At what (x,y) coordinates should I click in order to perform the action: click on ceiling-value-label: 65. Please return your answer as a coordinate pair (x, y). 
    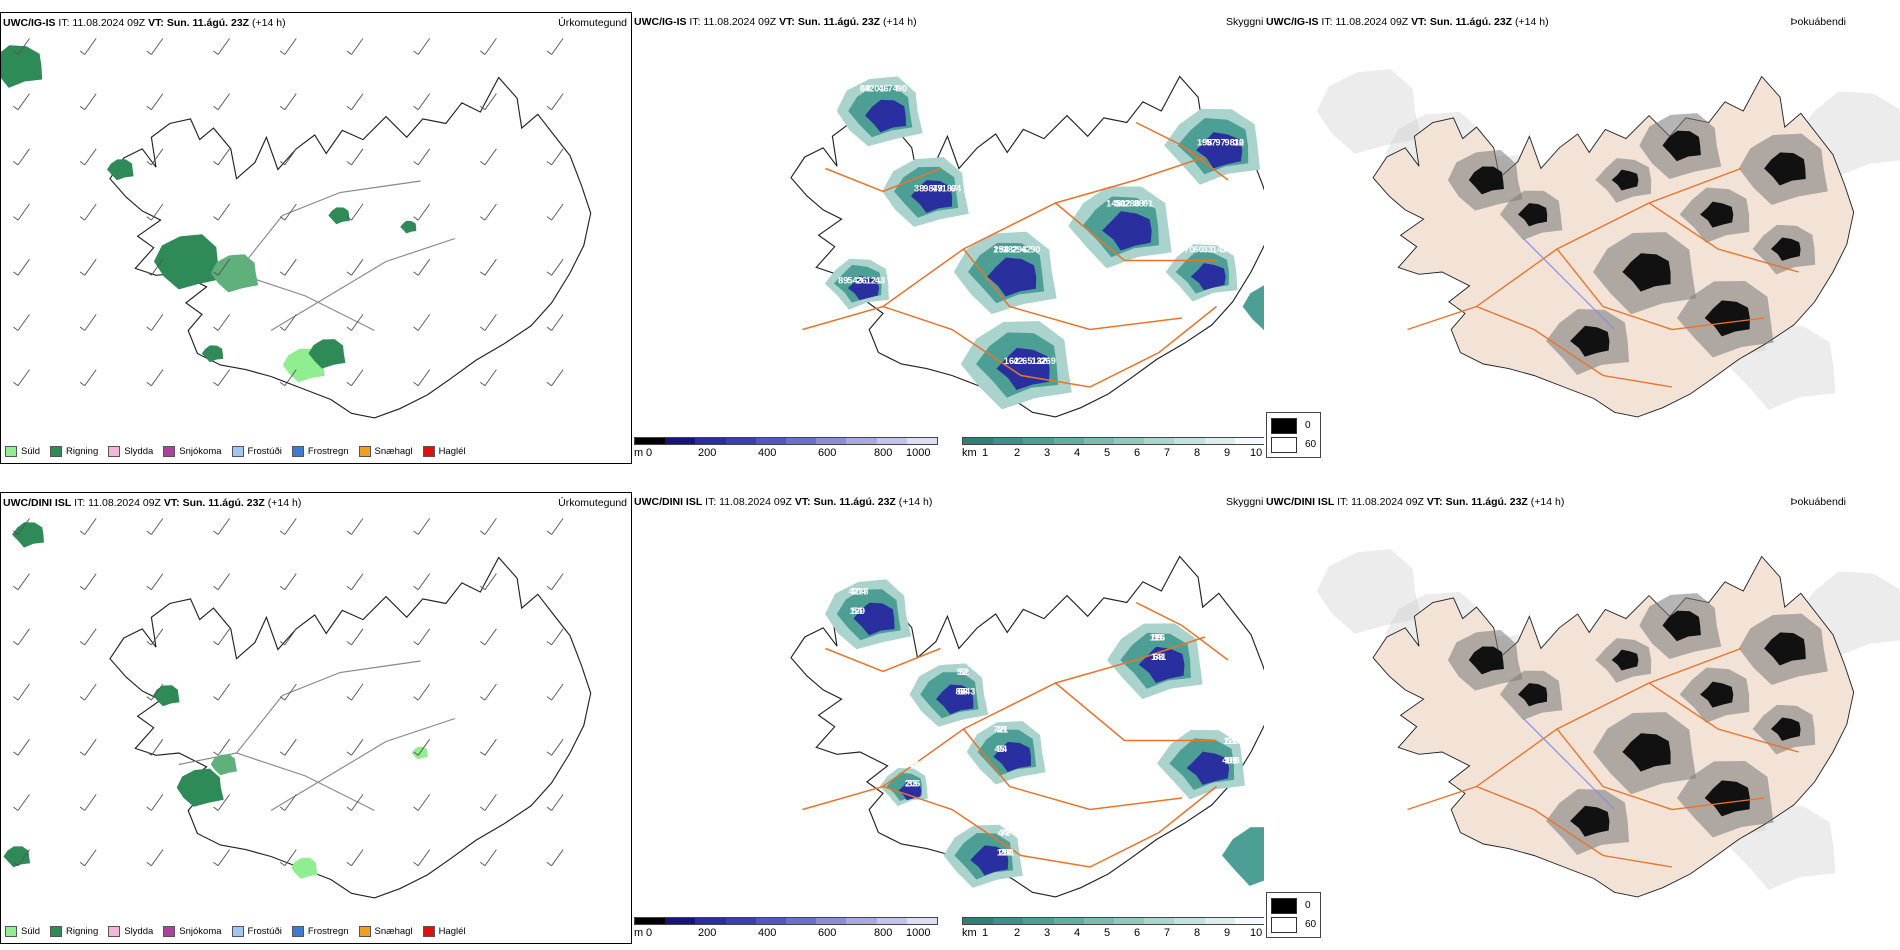
    Looking at the image, I should click on (1027, 361).